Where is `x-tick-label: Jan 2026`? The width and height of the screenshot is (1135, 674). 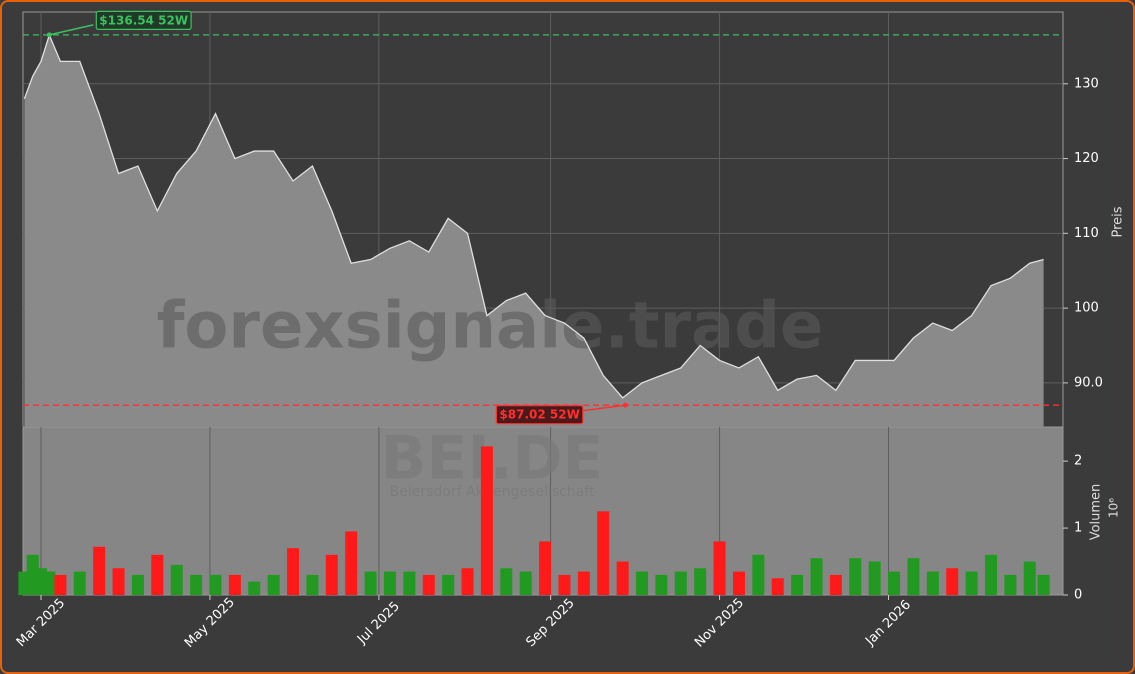 x-tick-label: Jan 2026 is located at coordinates (888, 623).